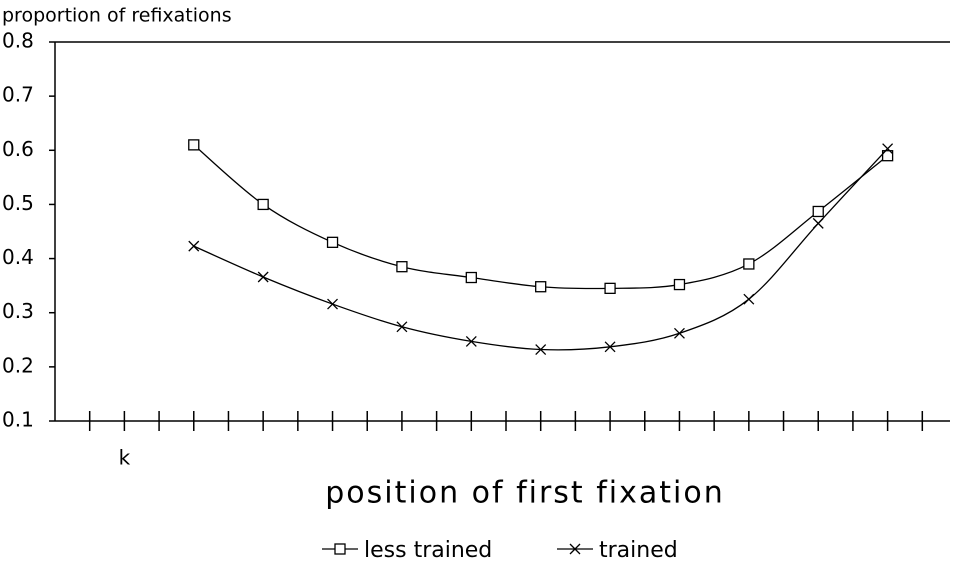 The width and height of the screenshot is (957, 569). Describe the element at coordinates (524, 493) in the screenshot. I see `x-axis-label: position of first fixation` at that location.